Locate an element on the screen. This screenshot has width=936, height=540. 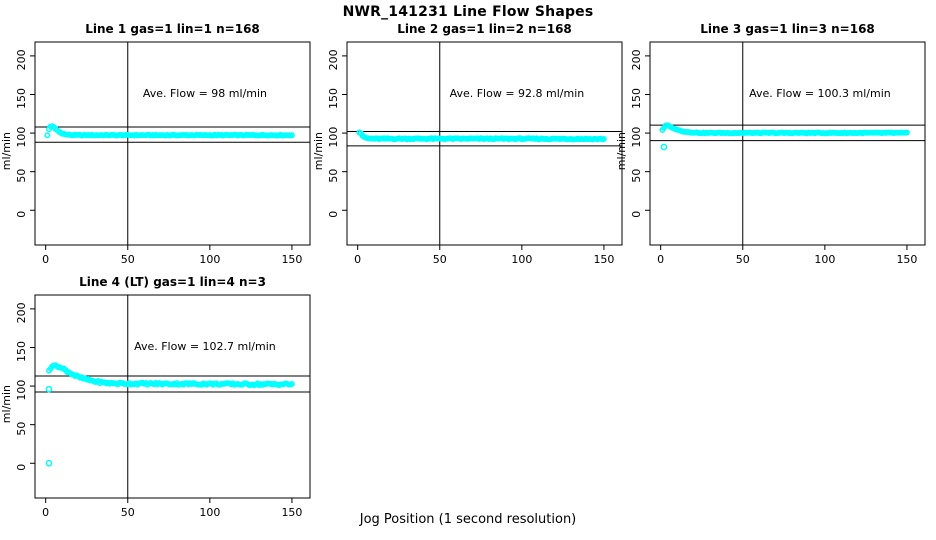
chart-text: Ave. Flow = 100.3 ml/min is located at coordinates (820, 93).